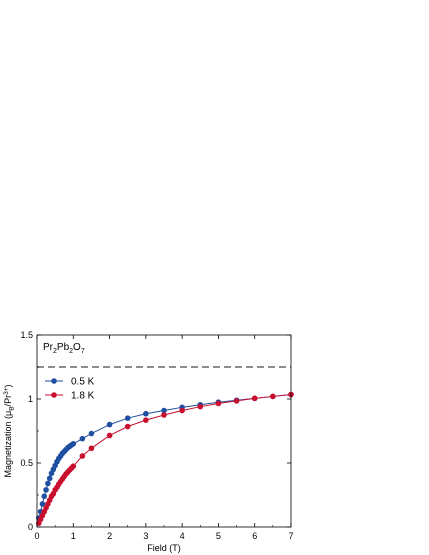 This screenshot has height=555, width=429. Describe the element at coordinates (83, 396) in the screenshot. I see `legend-label: 1.8 K` at that location.